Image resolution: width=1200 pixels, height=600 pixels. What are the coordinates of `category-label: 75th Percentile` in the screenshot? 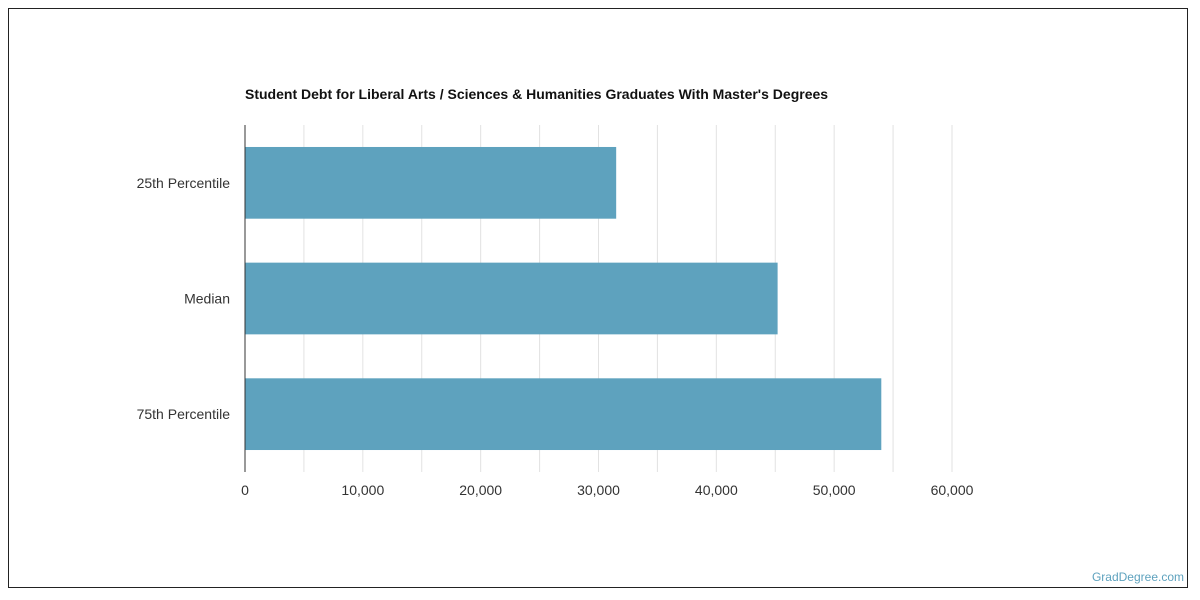 It's located at (184, 414).